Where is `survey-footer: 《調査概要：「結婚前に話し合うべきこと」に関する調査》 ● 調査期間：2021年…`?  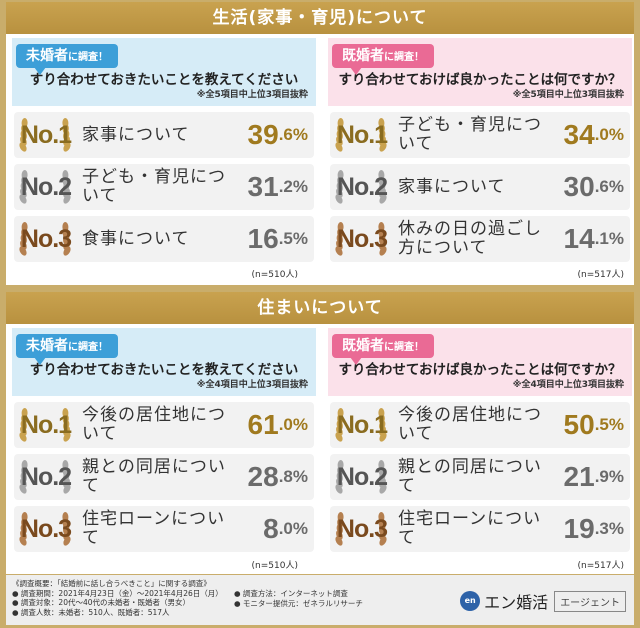
survey-footer: 《調査概要：「結婚前に話し合うべきこと」に関する調査》 ● 調査期間：2021年… is located at coordinates (320, 600).